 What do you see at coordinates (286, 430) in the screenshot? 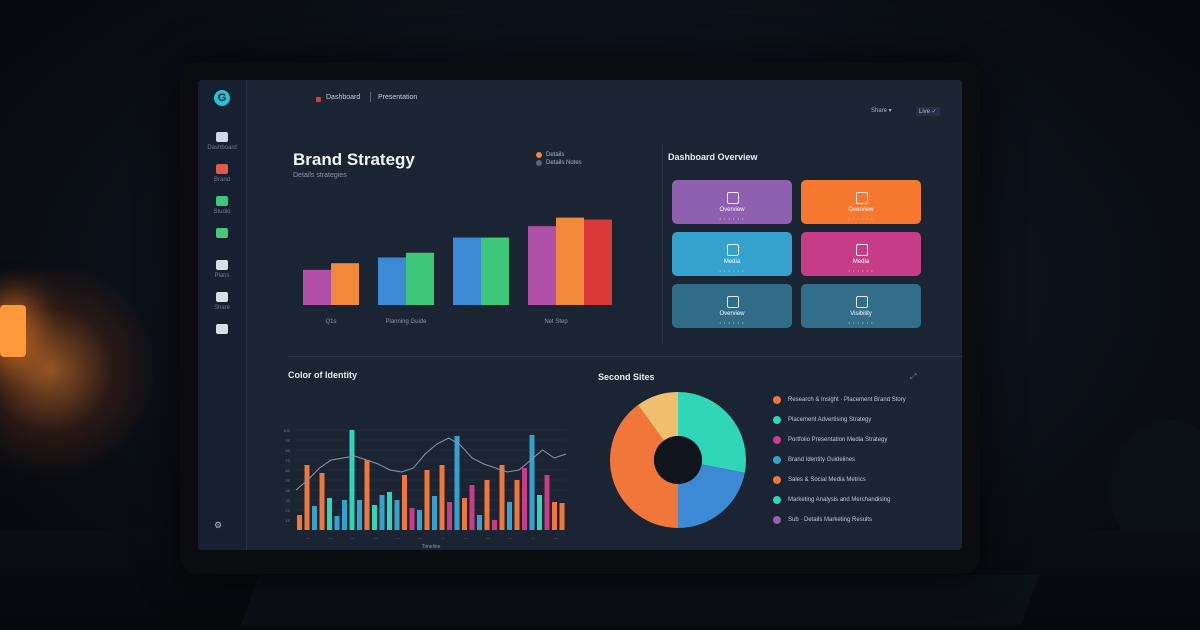
I see `y-tick-label: 100` at bounding box center [286, 430].